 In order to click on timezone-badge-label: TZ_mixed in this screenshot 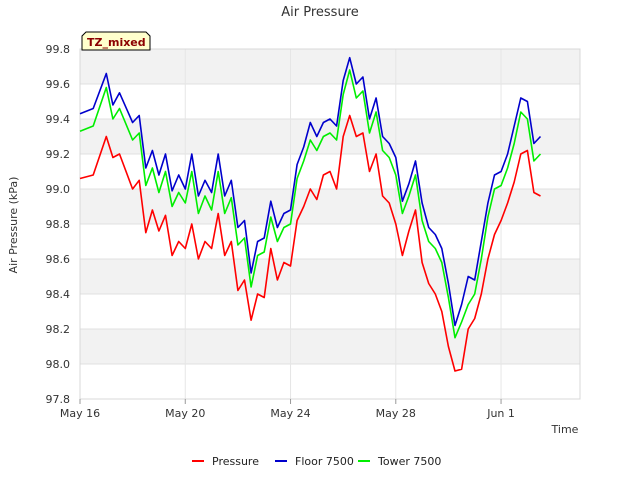, I will do `click(116, 42)`.